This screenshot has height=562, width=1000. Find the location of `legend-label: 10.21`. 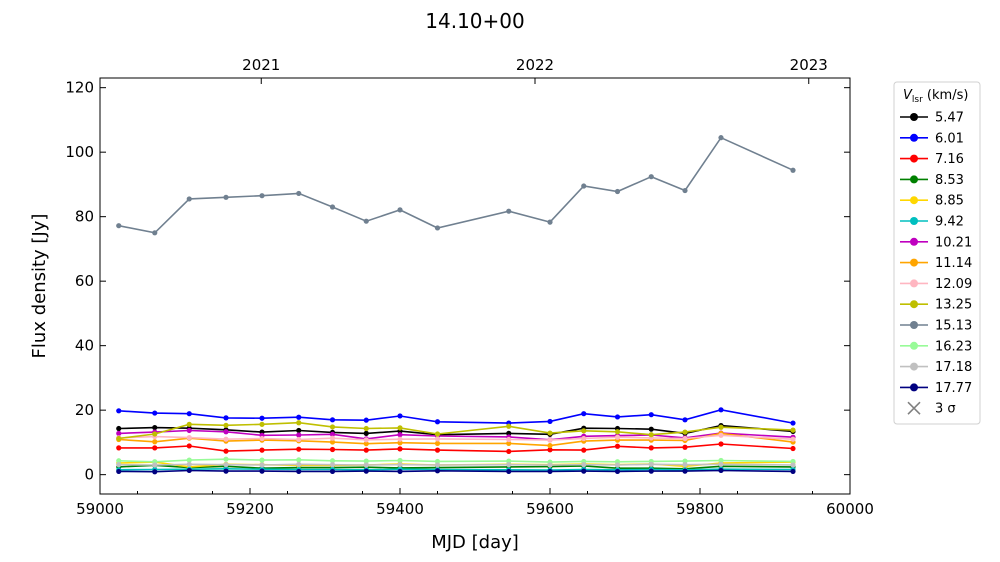

legend-label: 10.21 is located at coordinates (953, 242).